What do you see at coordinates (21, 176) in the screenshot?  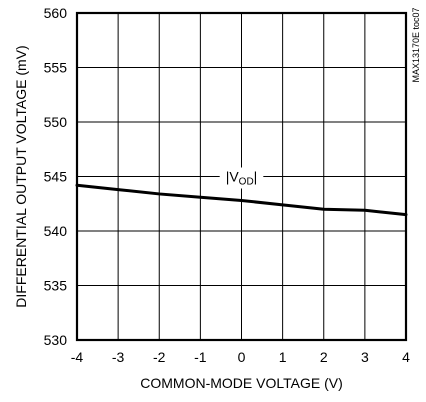 I see `y-axis-title: DIFFERENTIAL OUTPUT VOLTAGE (mV)` at bounding box center [21, 176].